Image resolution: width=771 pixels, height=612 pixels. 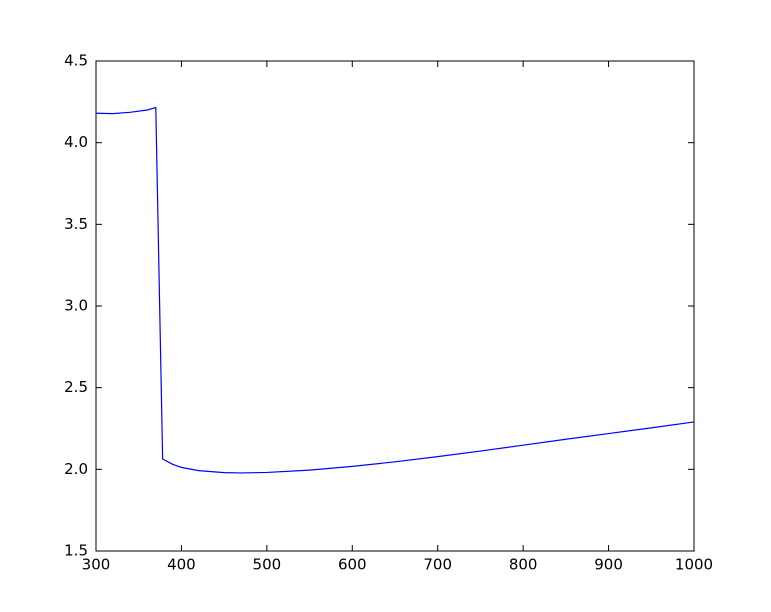 I want to click on x-tick-label: 500, so click(x=267, y=565).